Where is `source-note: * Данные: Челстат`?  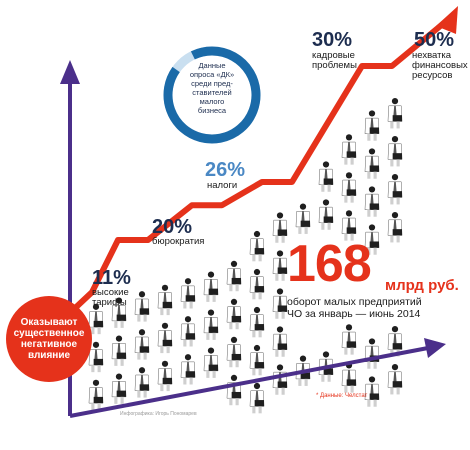 source-note: * Данные: Челстат is located at coordinates (342, 396).